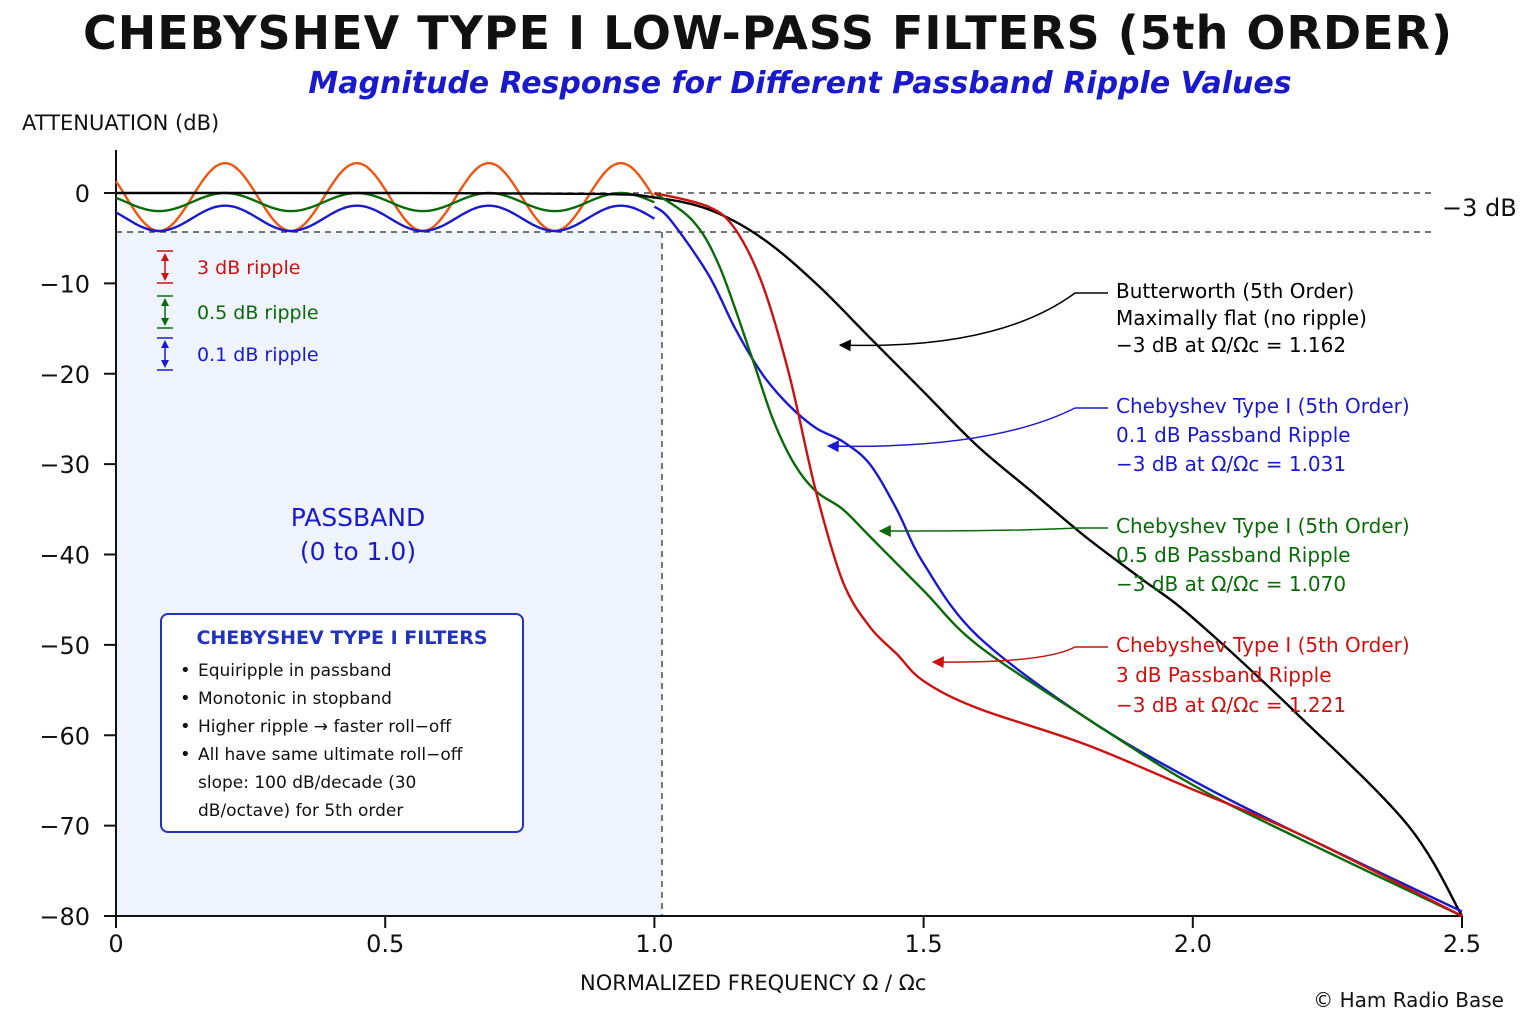  Describe the element at coordinates (385, 218) in the screenshot. I see `ripple-curve-0-1db` at that location.